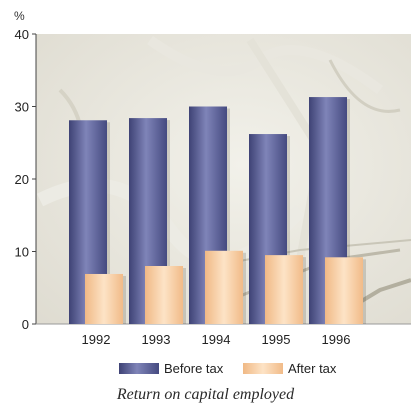 Image resolution: width=411 pixels, height=411 pixels. I want to click on y-ticks: 0 10 20 30 40, so click(25, 179).